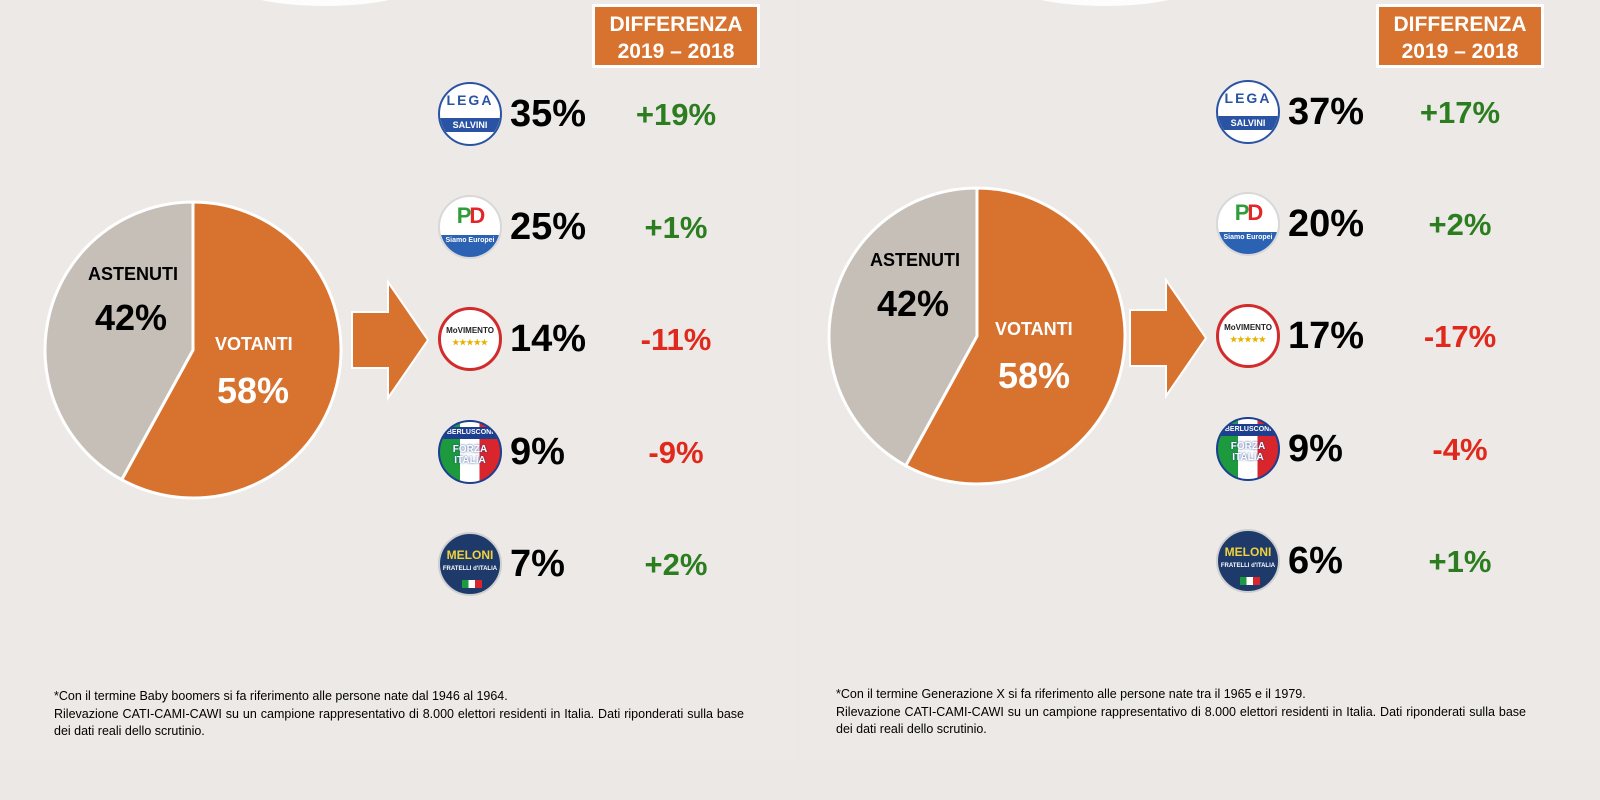 This screenshot has width=1600, height=800. Describe the element at coordinates (548, 114) in the screenshot. I see `party-percentage: 35%` at that location.